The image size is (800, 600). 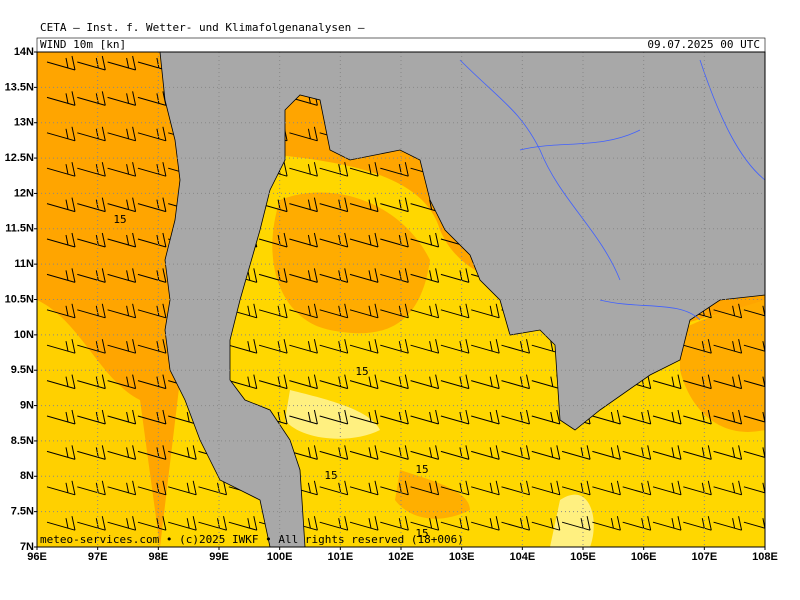 What do you see at coordinates (159, 557) in the screenshot?
I see `lon-label: 98E` at bounding box center [159, 557].